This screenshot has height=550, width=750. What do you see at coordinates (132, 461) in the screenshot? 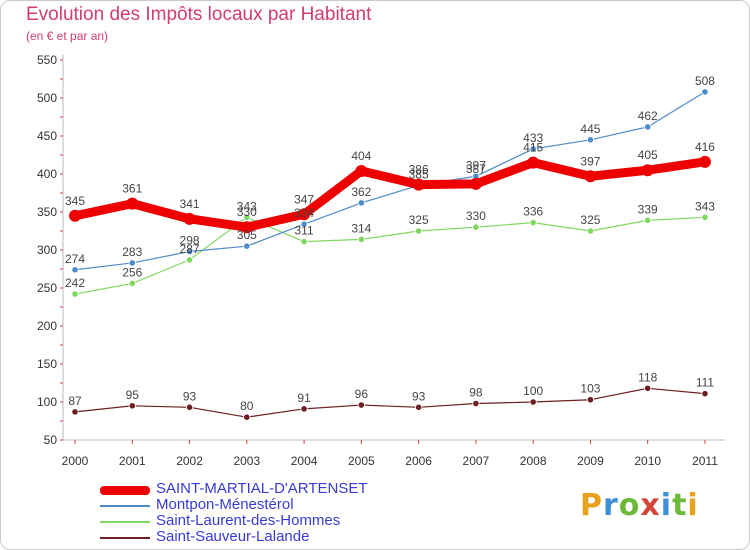
I see `x-tick-label: 2001` at bounding box center [132, 461].